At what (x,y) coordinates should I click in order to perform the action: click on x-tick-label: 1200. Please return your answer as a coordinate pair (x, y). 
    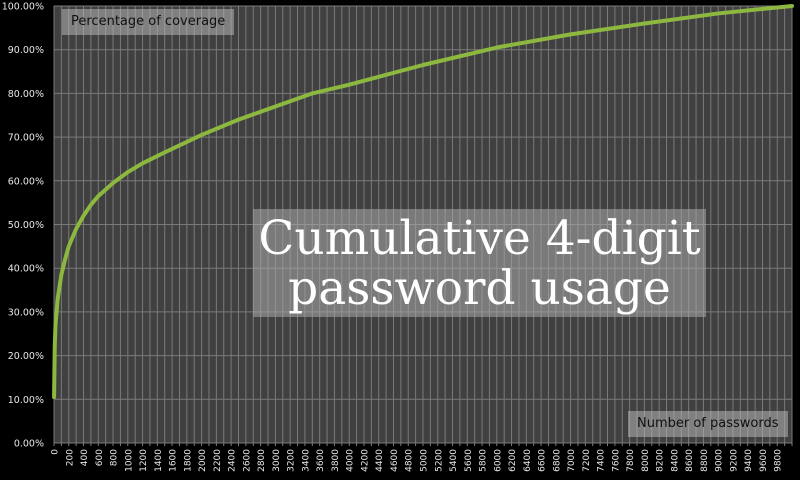
    Looking at the image, I should click on (144, 460).